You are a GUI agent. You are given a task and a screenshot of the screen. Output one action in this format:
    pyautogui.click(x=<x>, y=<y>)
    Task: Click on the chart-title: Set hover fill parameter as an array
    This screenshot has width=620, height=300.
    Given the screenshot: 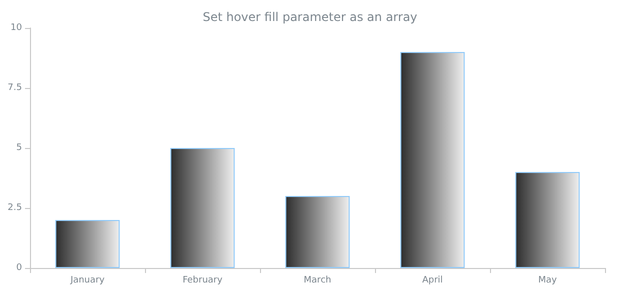 What is the action you would take?
    pyautogui.click(x=310, y=17)
    